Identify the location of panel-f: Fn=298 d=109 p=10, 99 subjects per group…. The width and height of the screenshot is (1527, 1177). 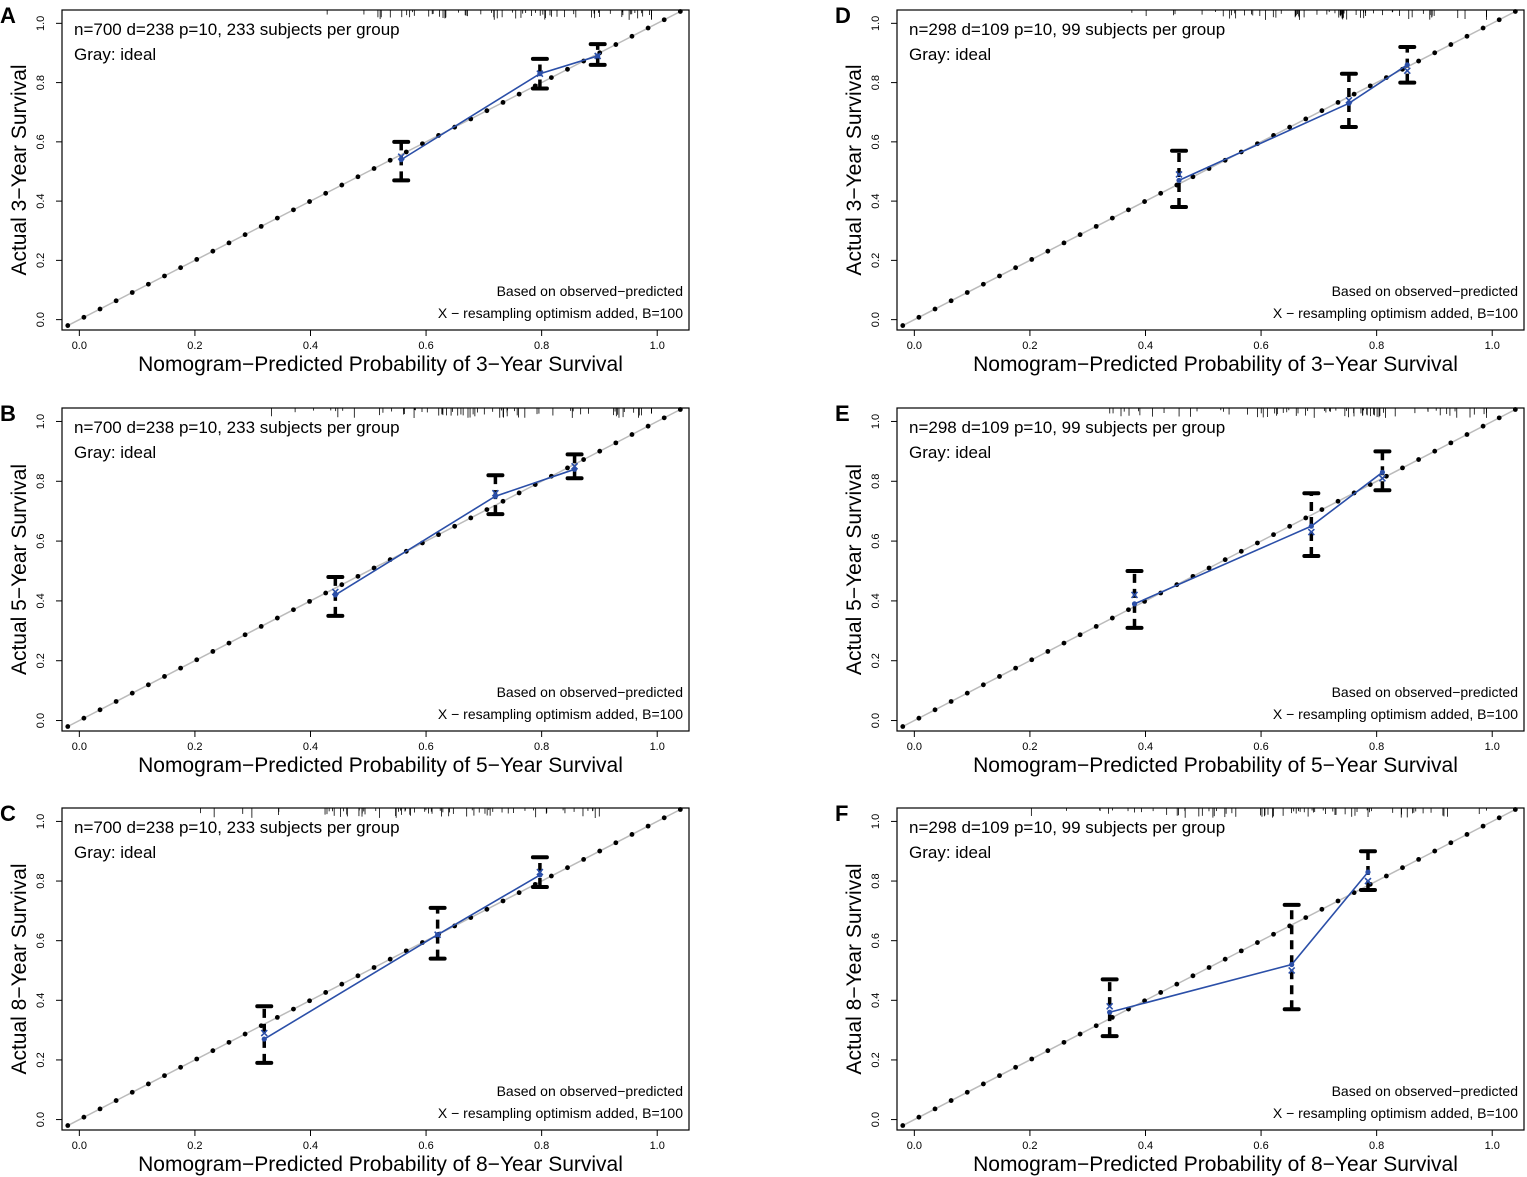
(1180, 988).